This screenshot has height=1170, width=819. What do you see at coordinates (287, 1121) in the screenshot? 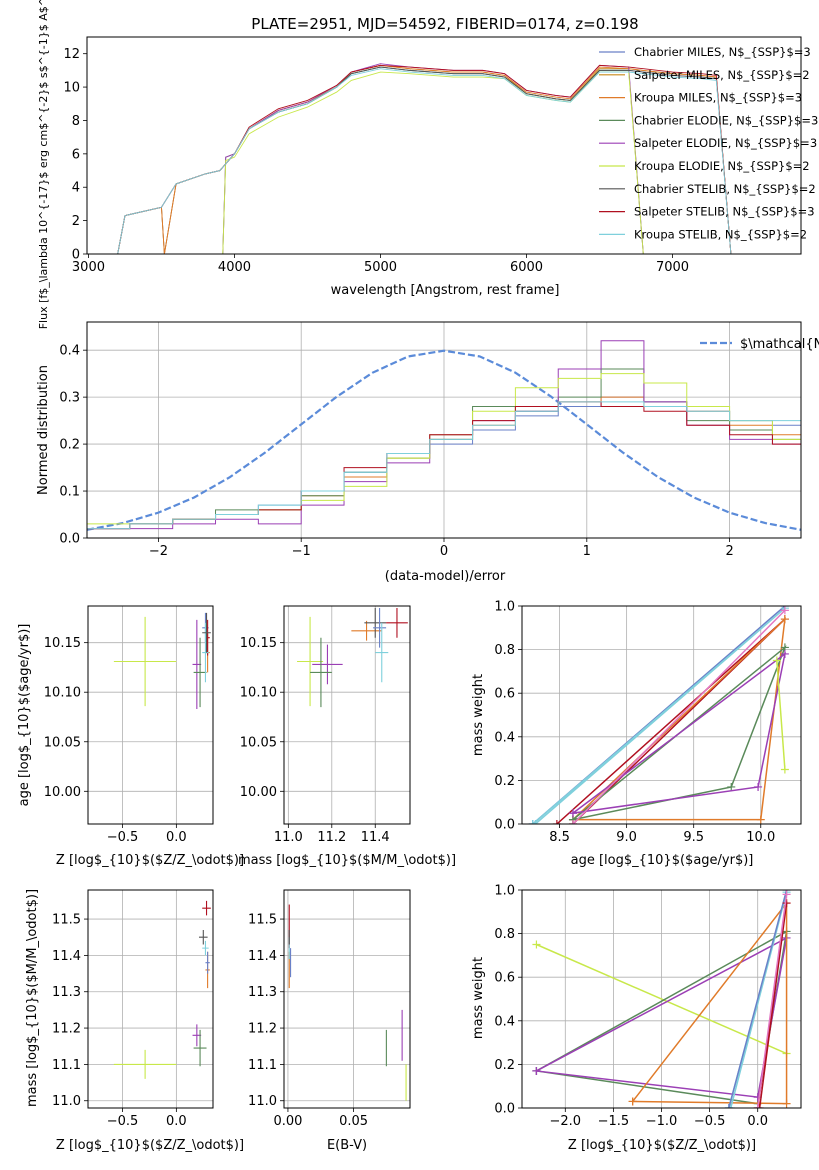
I see `x-tick-label: 0.00` at bounding box center [287, 1121].